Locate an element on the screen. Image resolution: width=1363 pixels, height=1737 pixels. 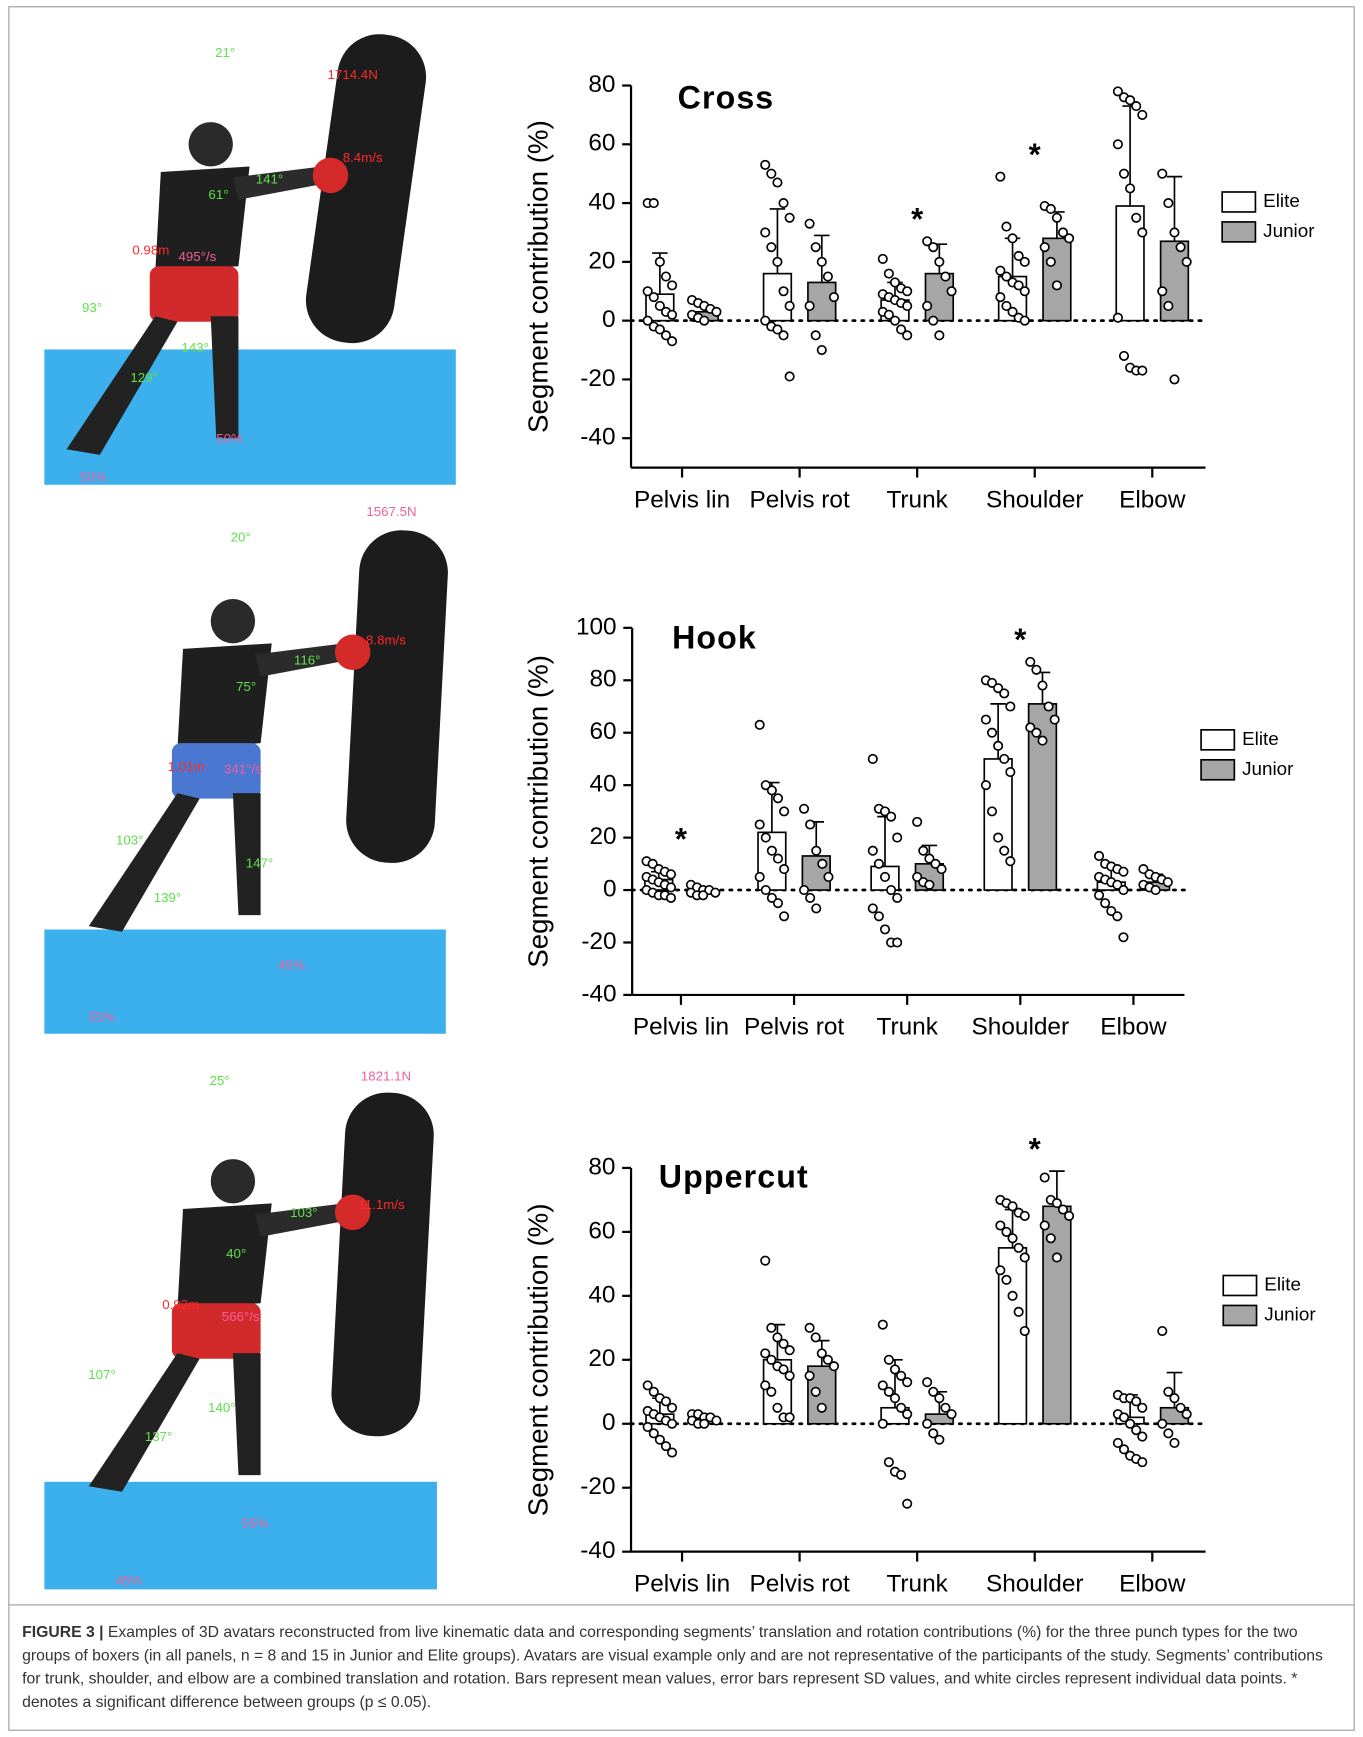
y-tick-label: -40 is located at coordinates (597, 1550).